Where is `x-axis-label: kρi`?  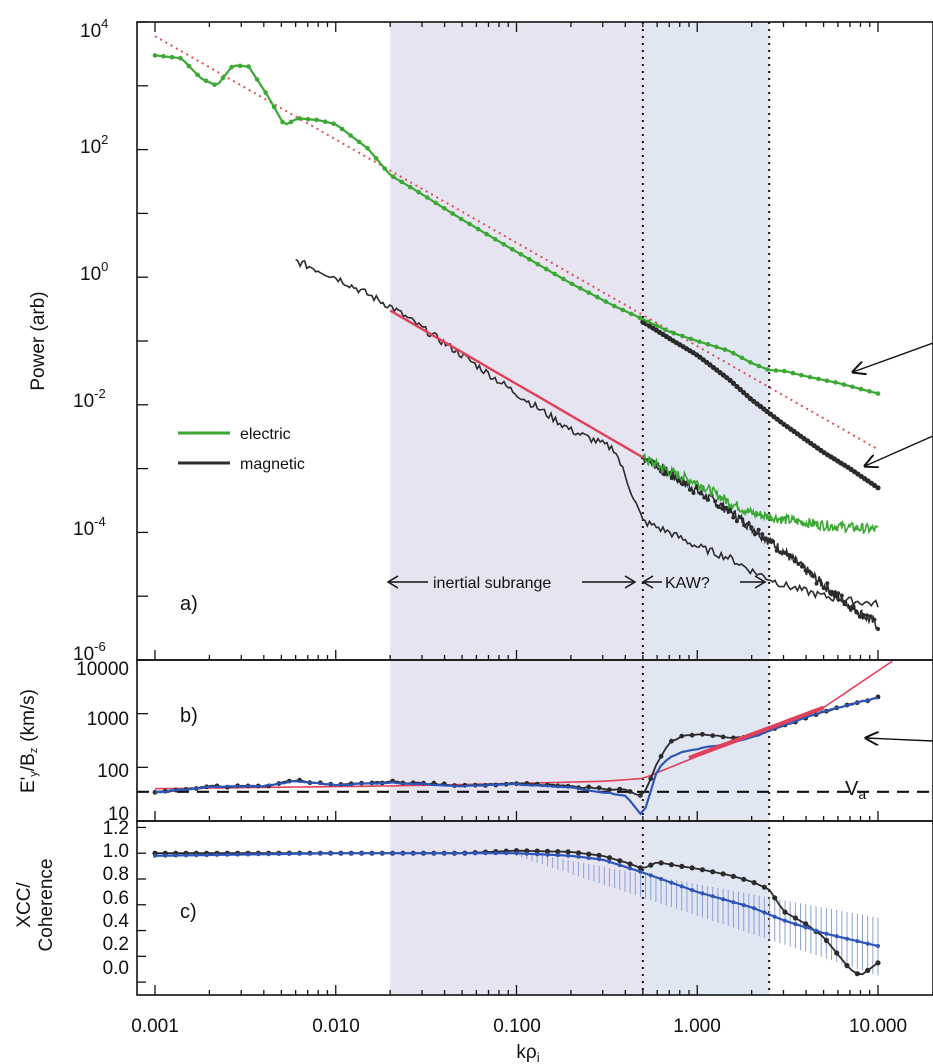 x-axis-label: kρi is located at coordinates (527, 1053).